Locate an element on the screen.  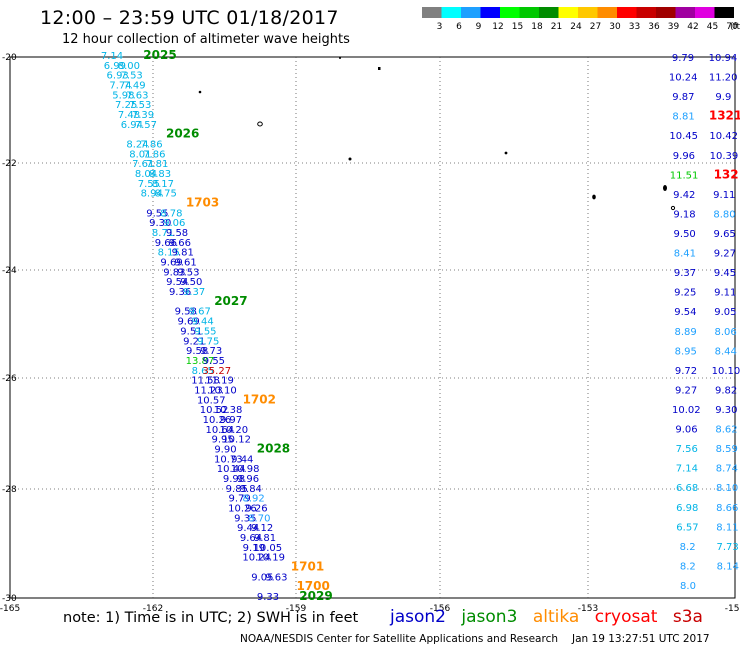
track-time-label: 1702 is located at coordinates (259, 399).